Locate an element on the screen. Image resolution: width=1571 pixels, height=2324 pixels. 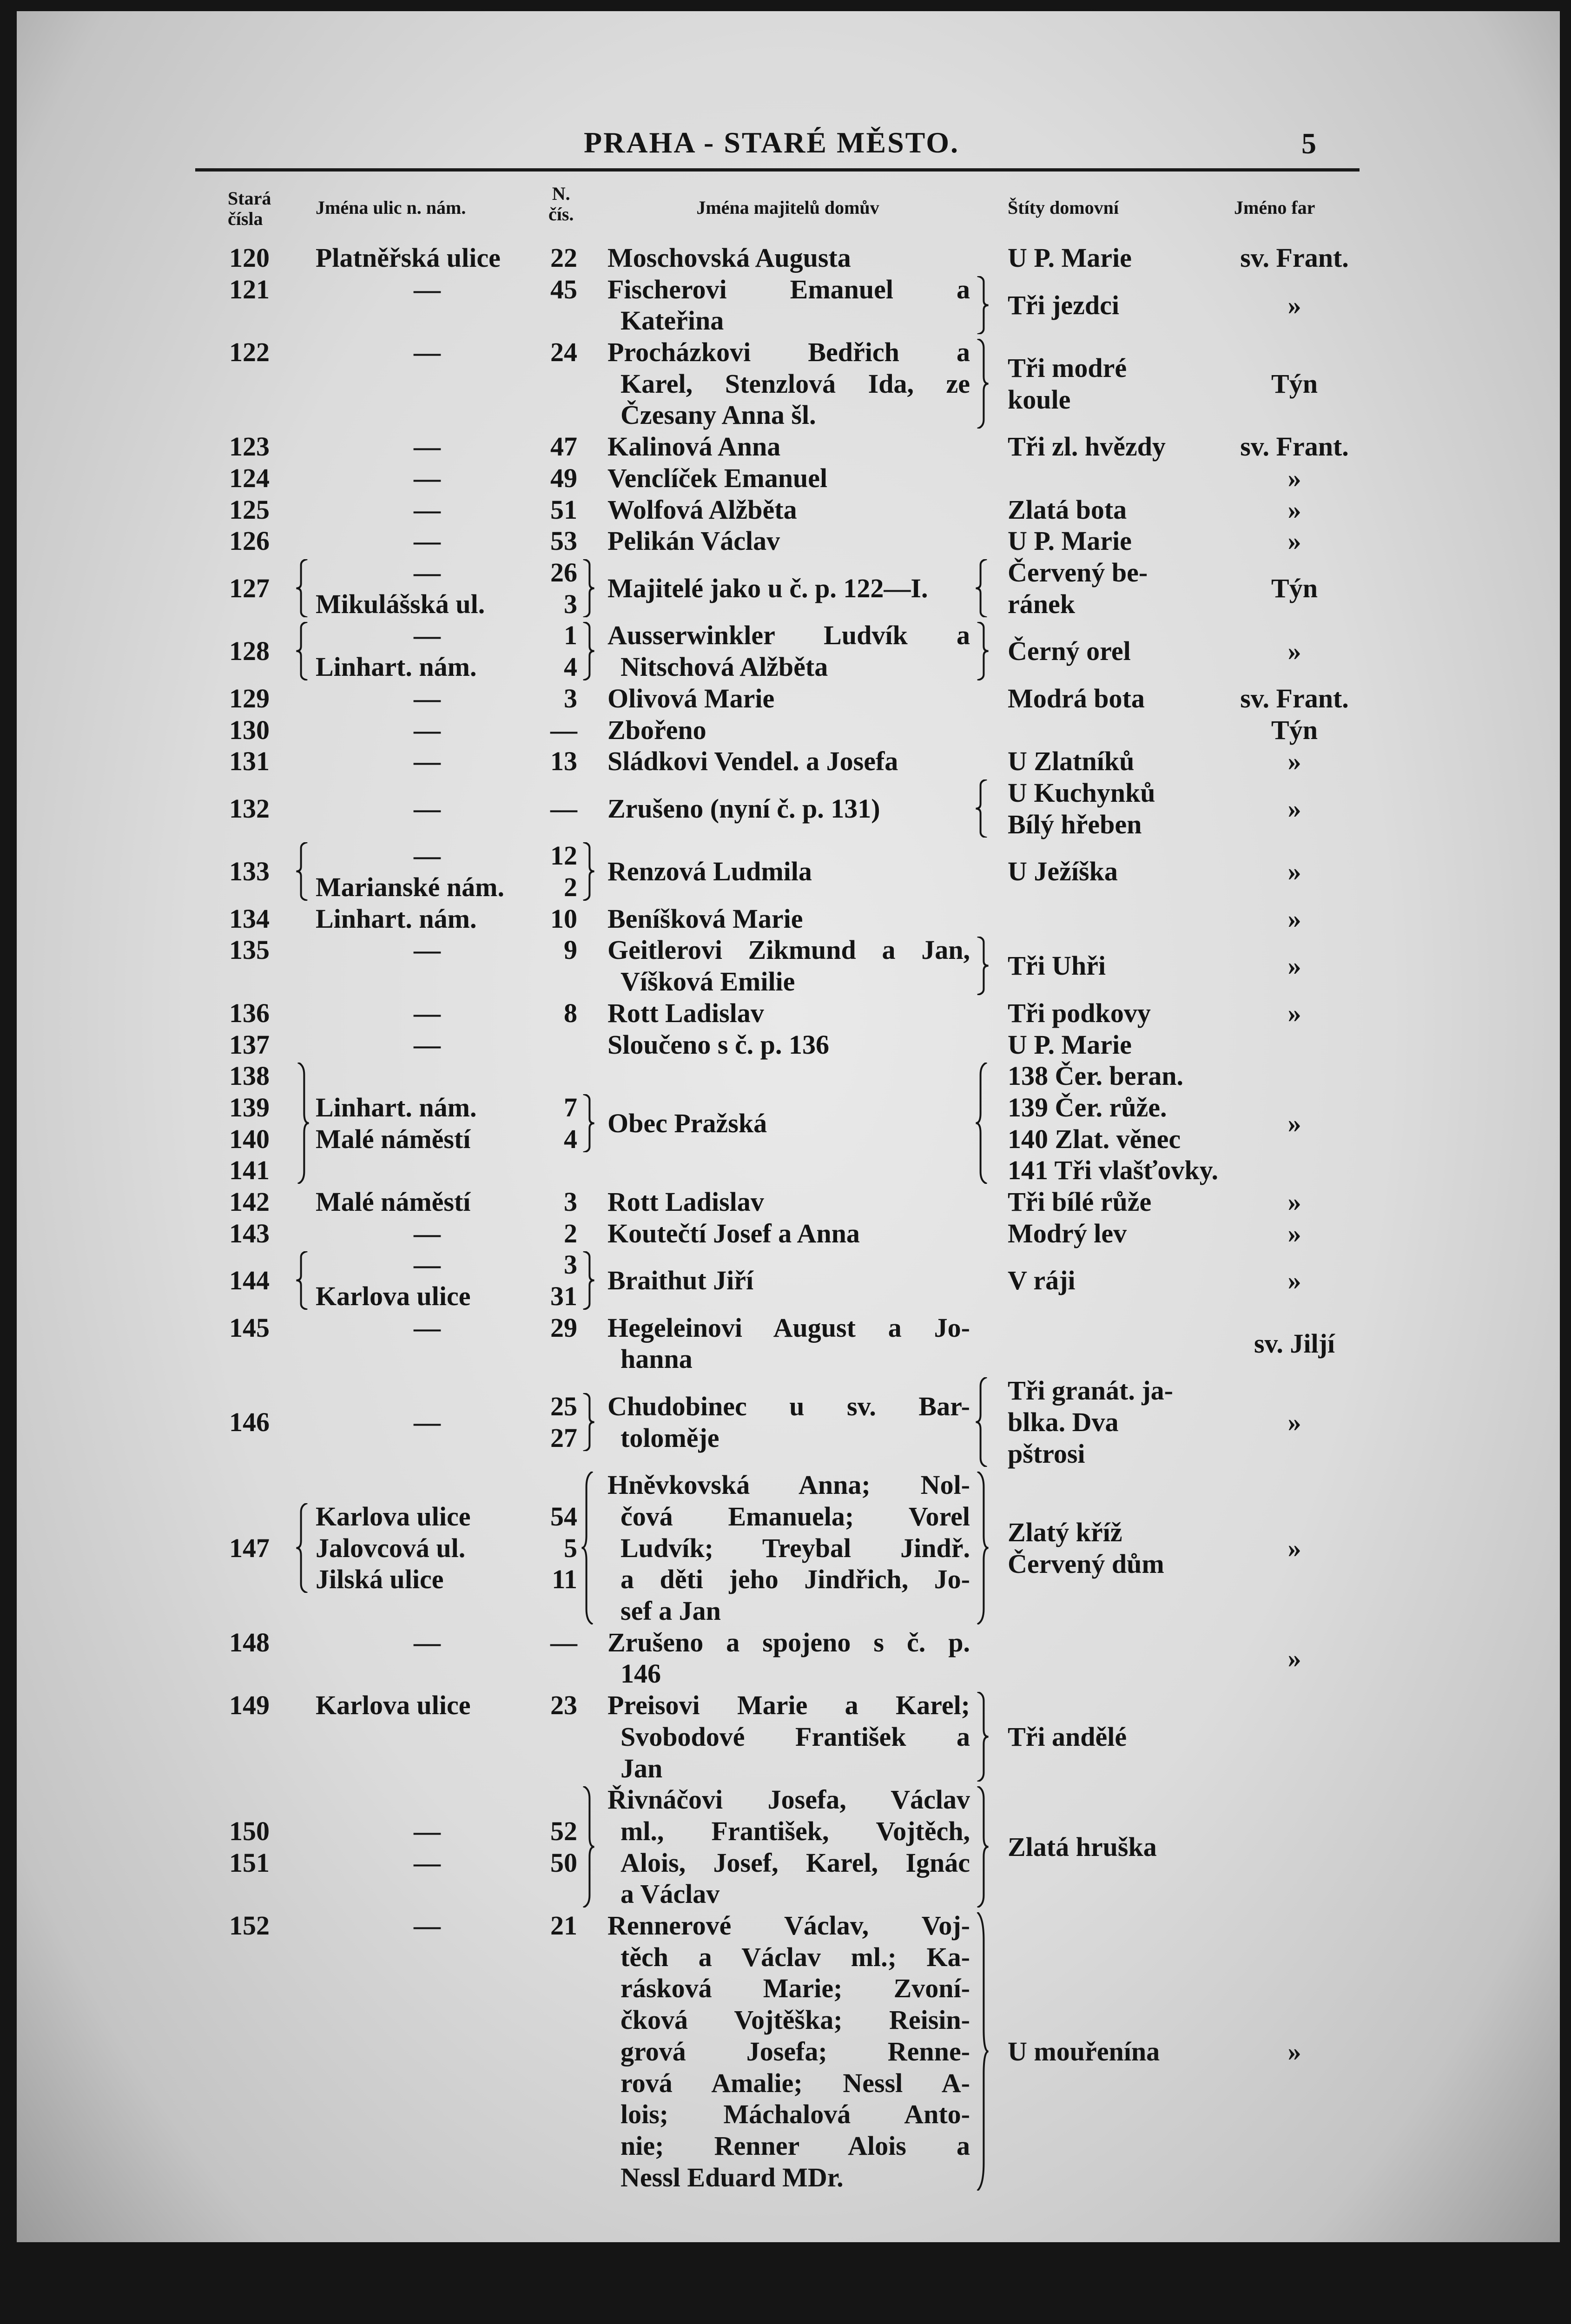
parish-line: sv. Frant. is located at coordinates (1294, 446).